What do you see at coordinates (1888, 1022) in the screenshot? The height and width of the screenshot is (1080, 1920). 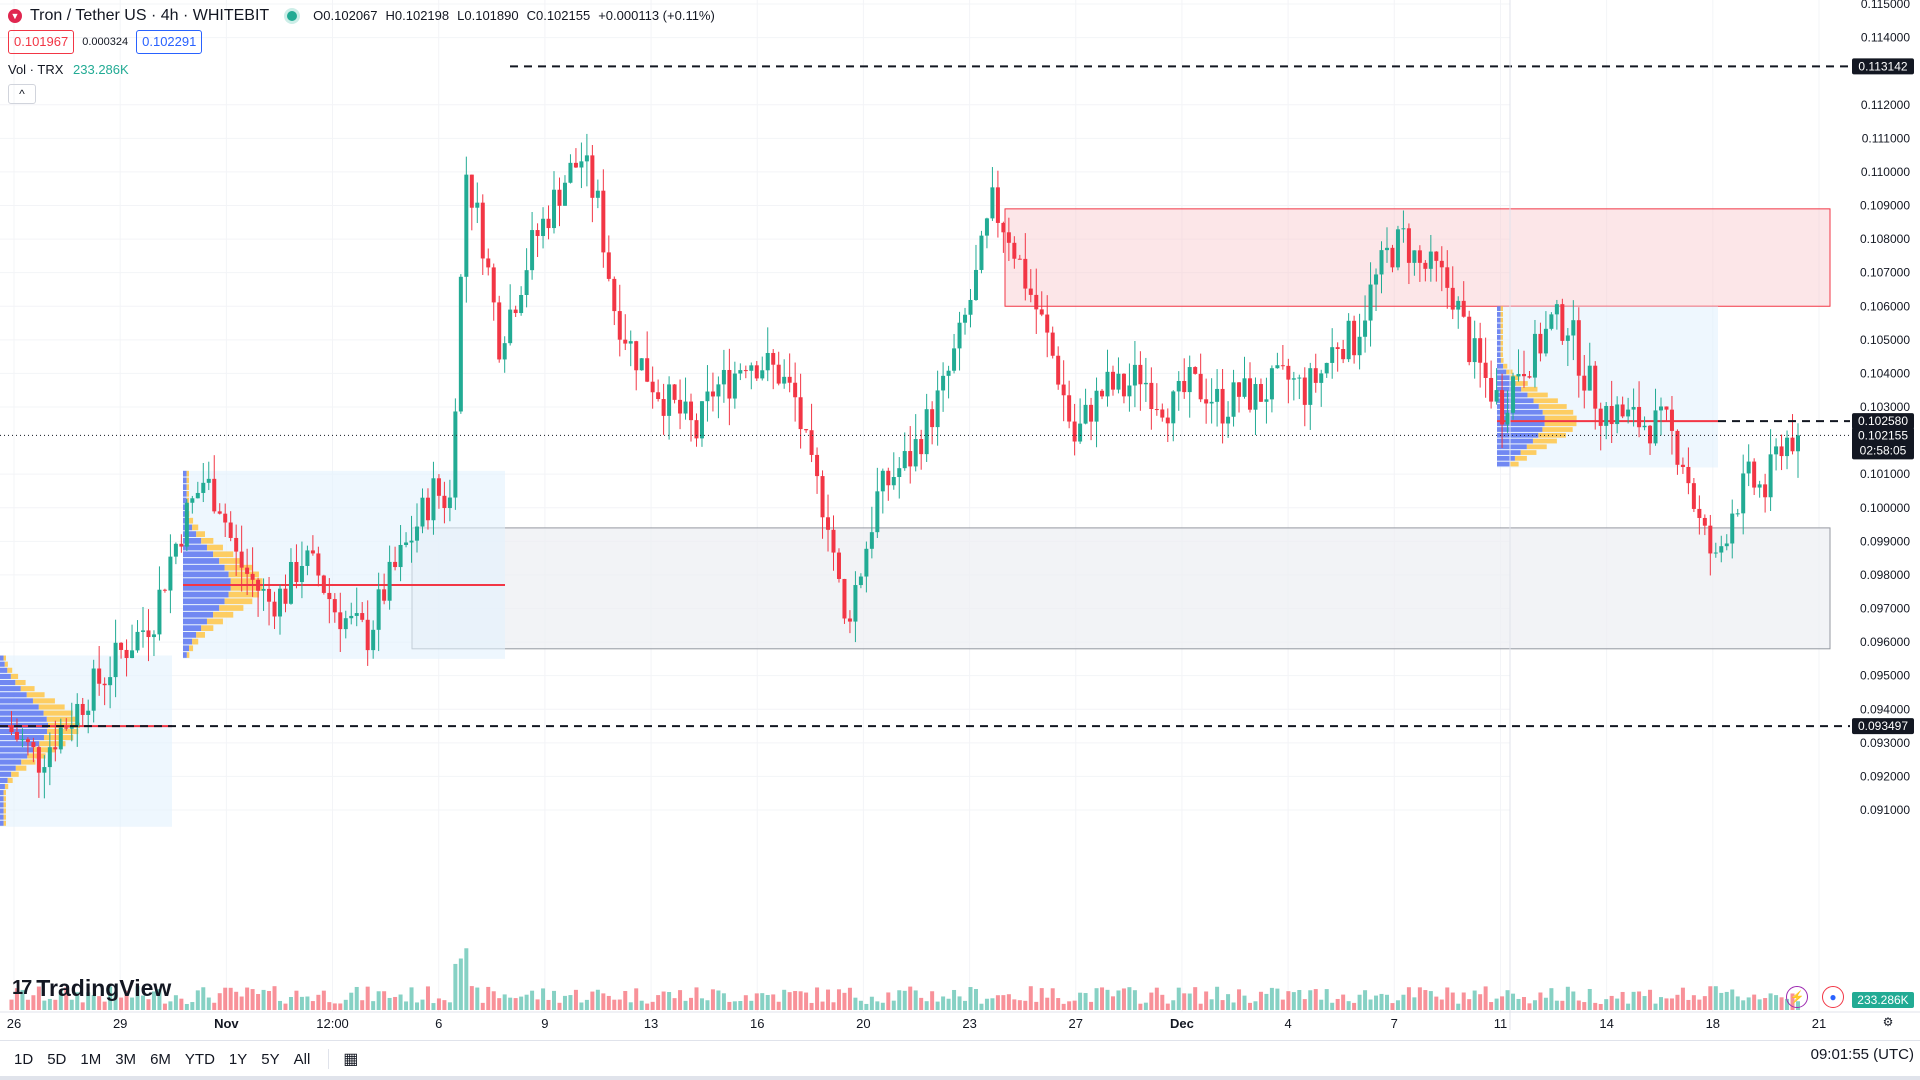 I see `settings-gear-icon: ⚙` at bounding box center [1888, 1022].